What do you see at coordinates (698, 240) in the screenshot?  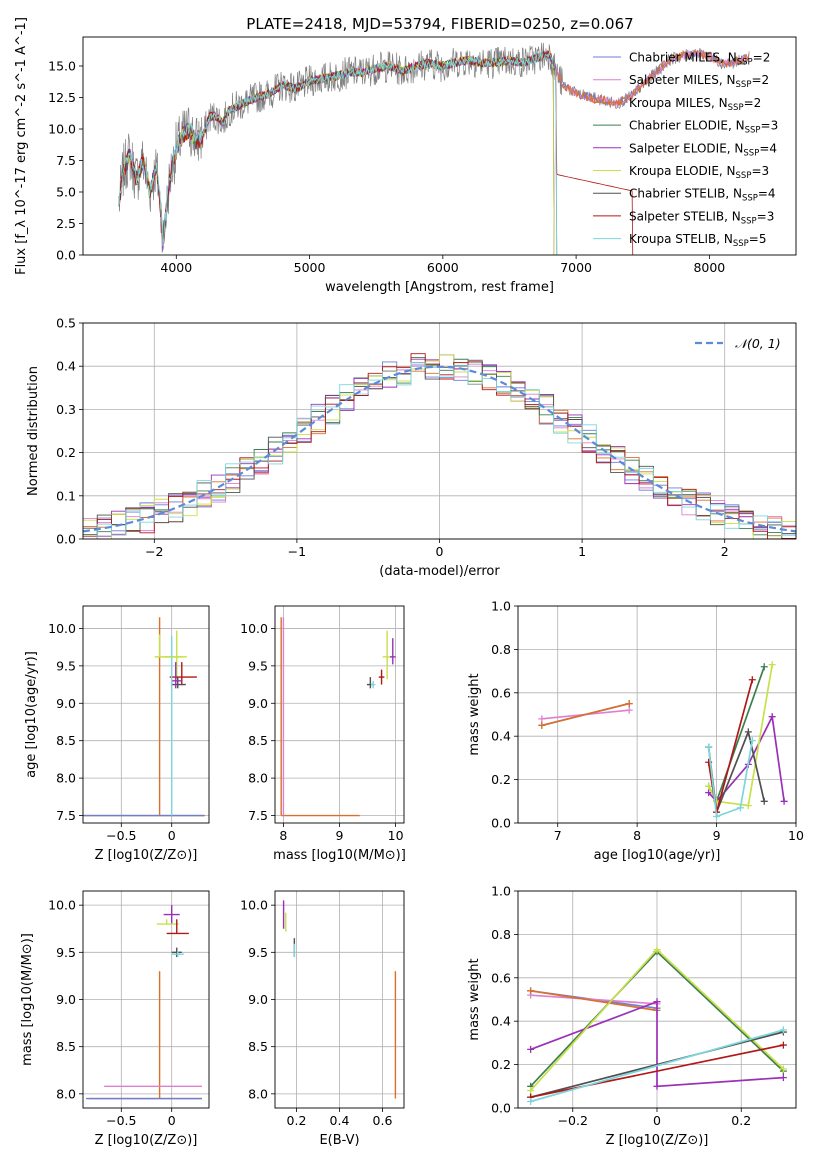 I see `legend-entry-label: Kroupa STELIB, NSSP=5` at bounding box center [698, 240].